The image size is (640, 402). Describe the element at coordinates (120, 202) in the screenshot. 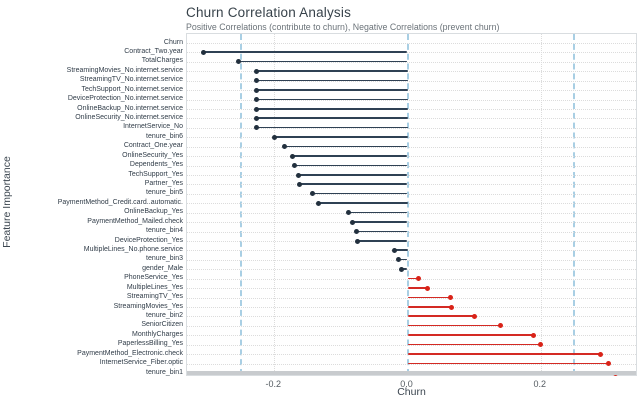

I see `category-label: PaymentMethod_Credit.card..automatic.` at that location.